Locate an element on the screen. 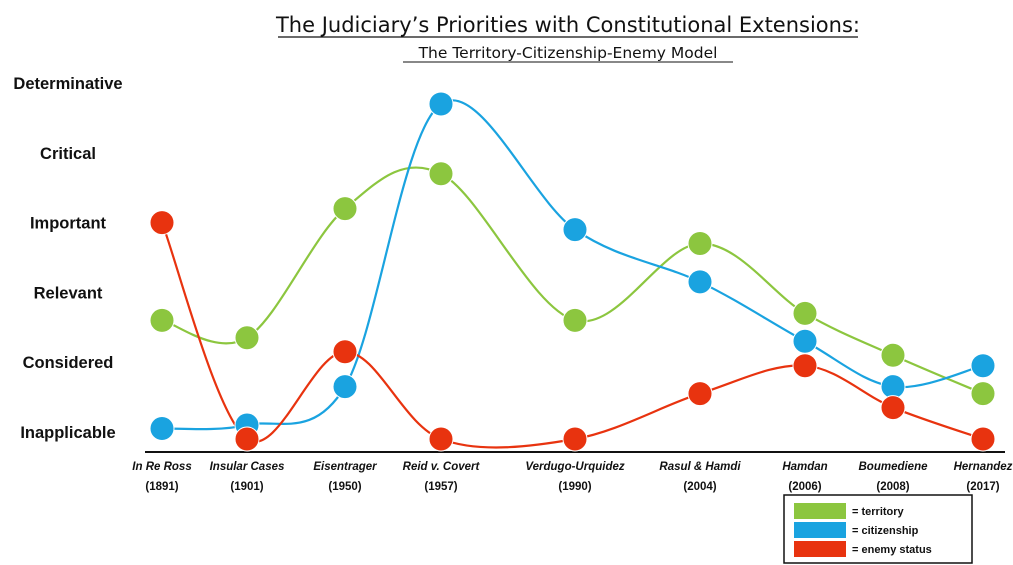  x-tick-label: Insular Cases is located at coordinates (247, 467).